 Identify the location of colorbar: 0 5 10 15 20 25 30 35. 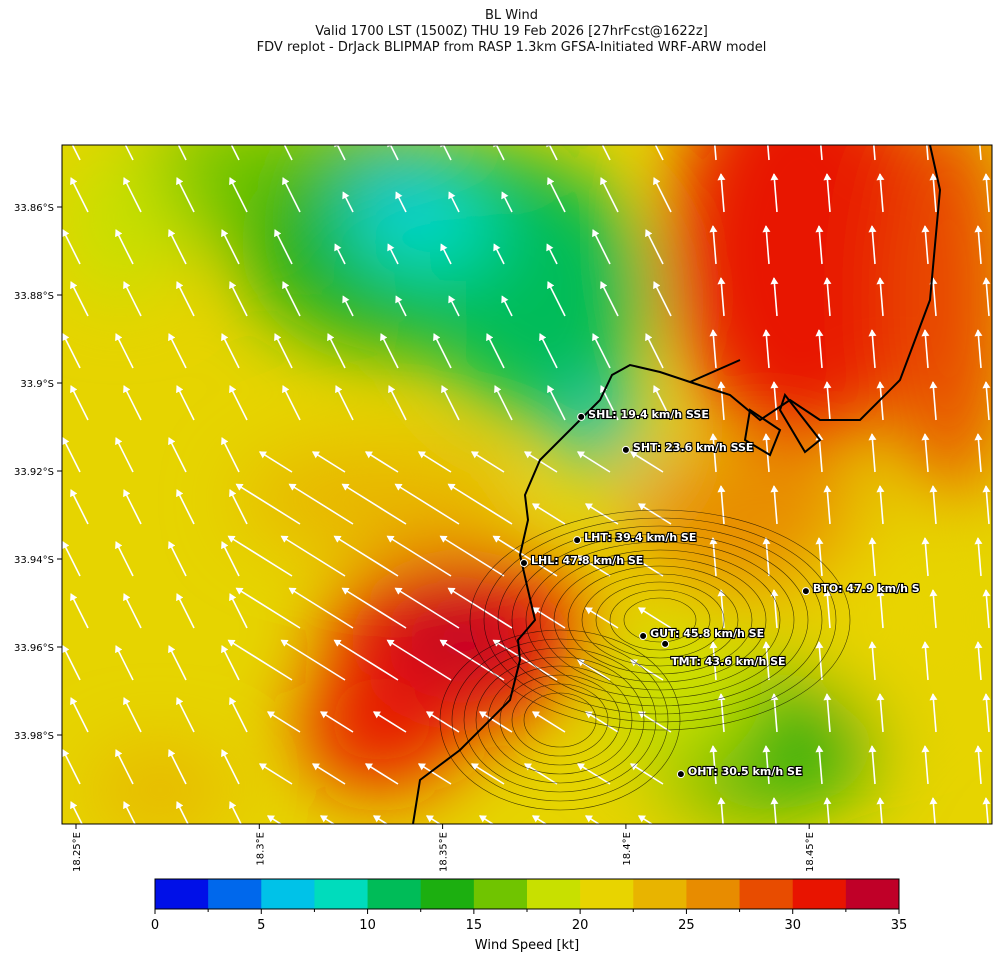
(529, 905).